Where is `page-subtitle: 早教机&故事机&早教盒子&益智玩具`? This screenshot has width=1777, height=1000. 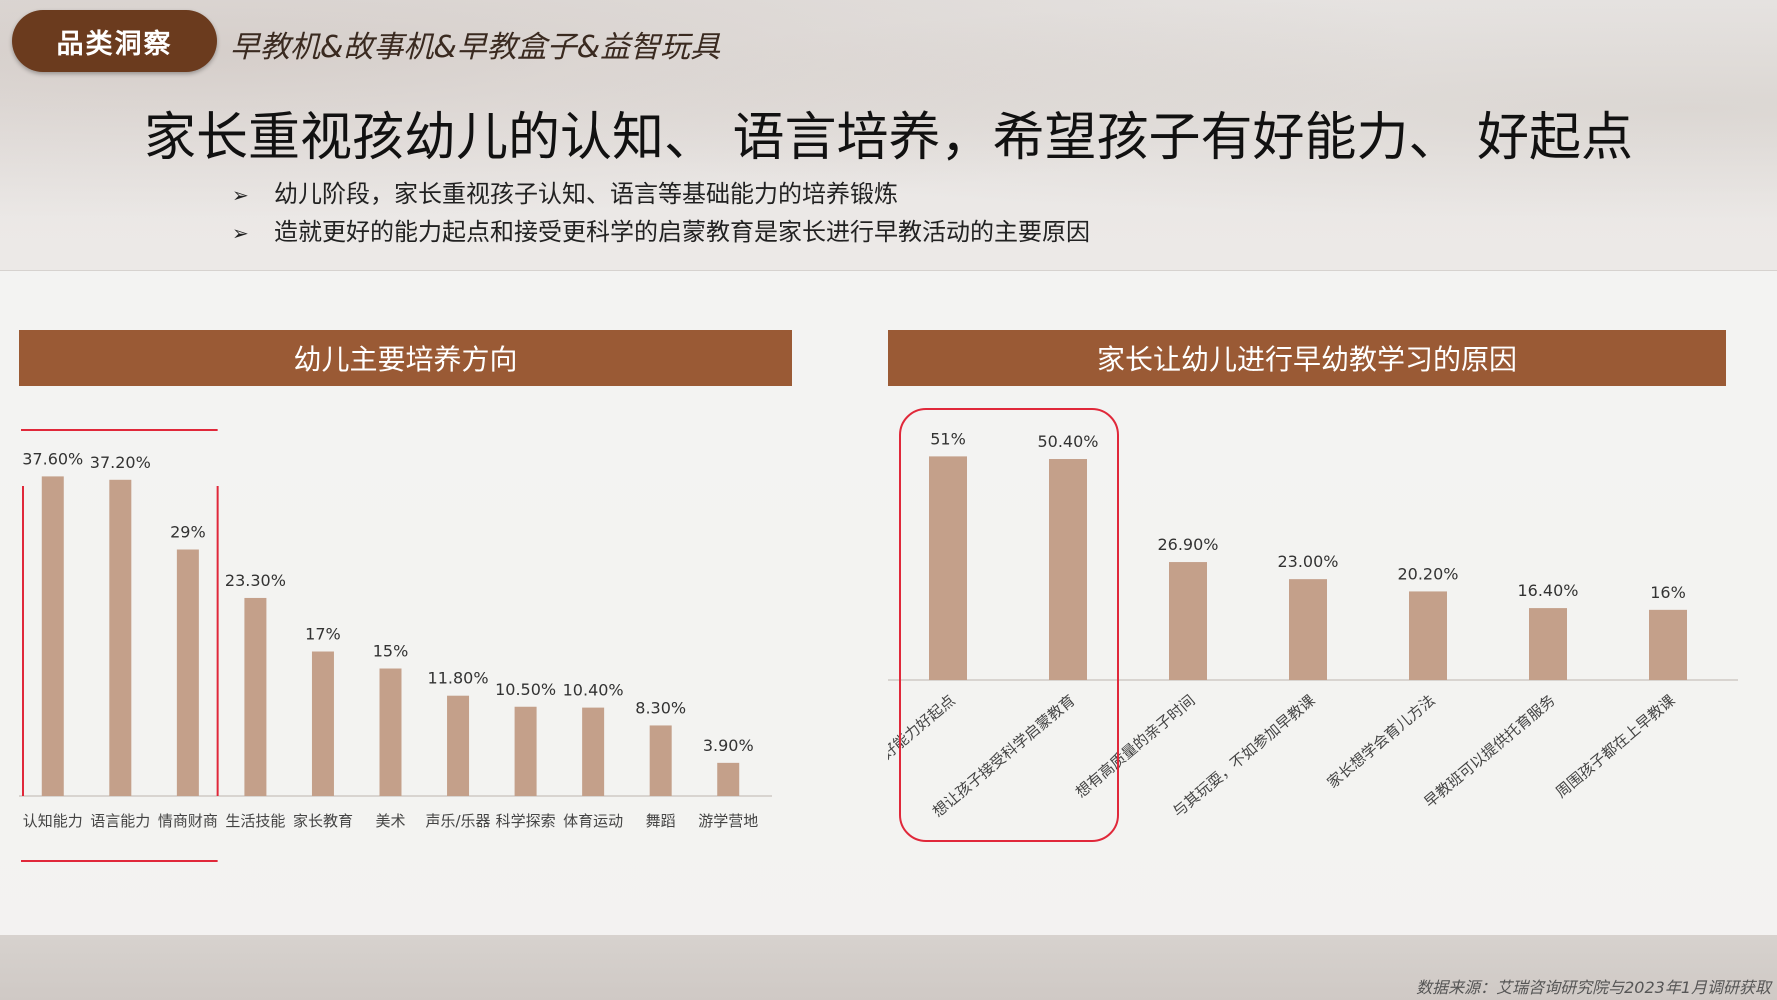
page-subtitle: 早教机&故事机&早教盒子&益智玩具 is located at coordinates (475, 47).